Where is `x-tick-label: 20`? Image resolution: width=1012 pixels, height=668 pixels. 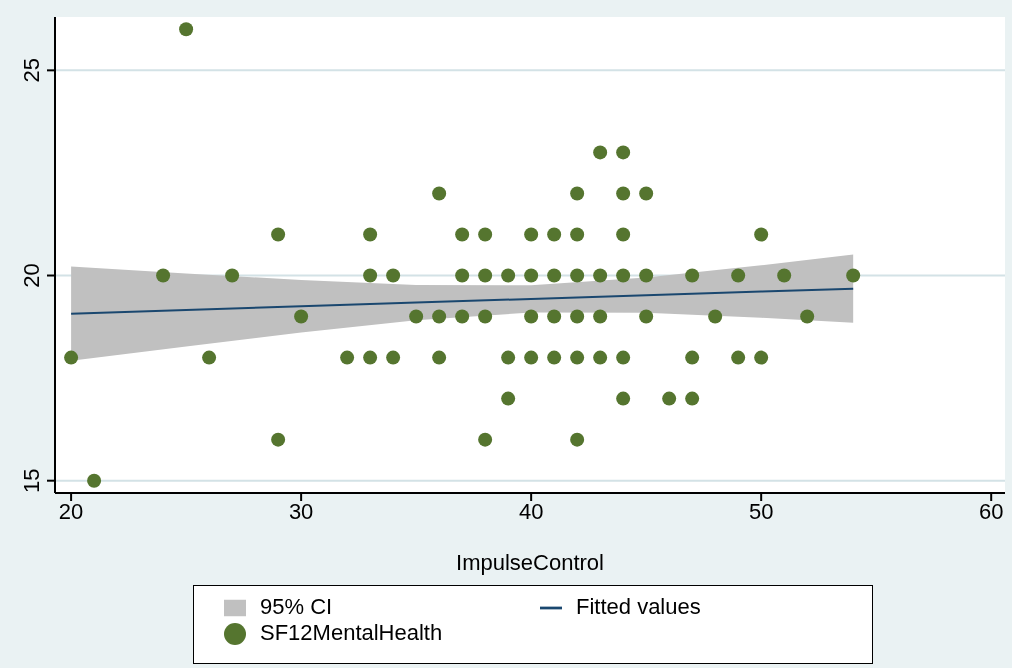
x-tick-label: 20 is located at coordinates (71, 511).